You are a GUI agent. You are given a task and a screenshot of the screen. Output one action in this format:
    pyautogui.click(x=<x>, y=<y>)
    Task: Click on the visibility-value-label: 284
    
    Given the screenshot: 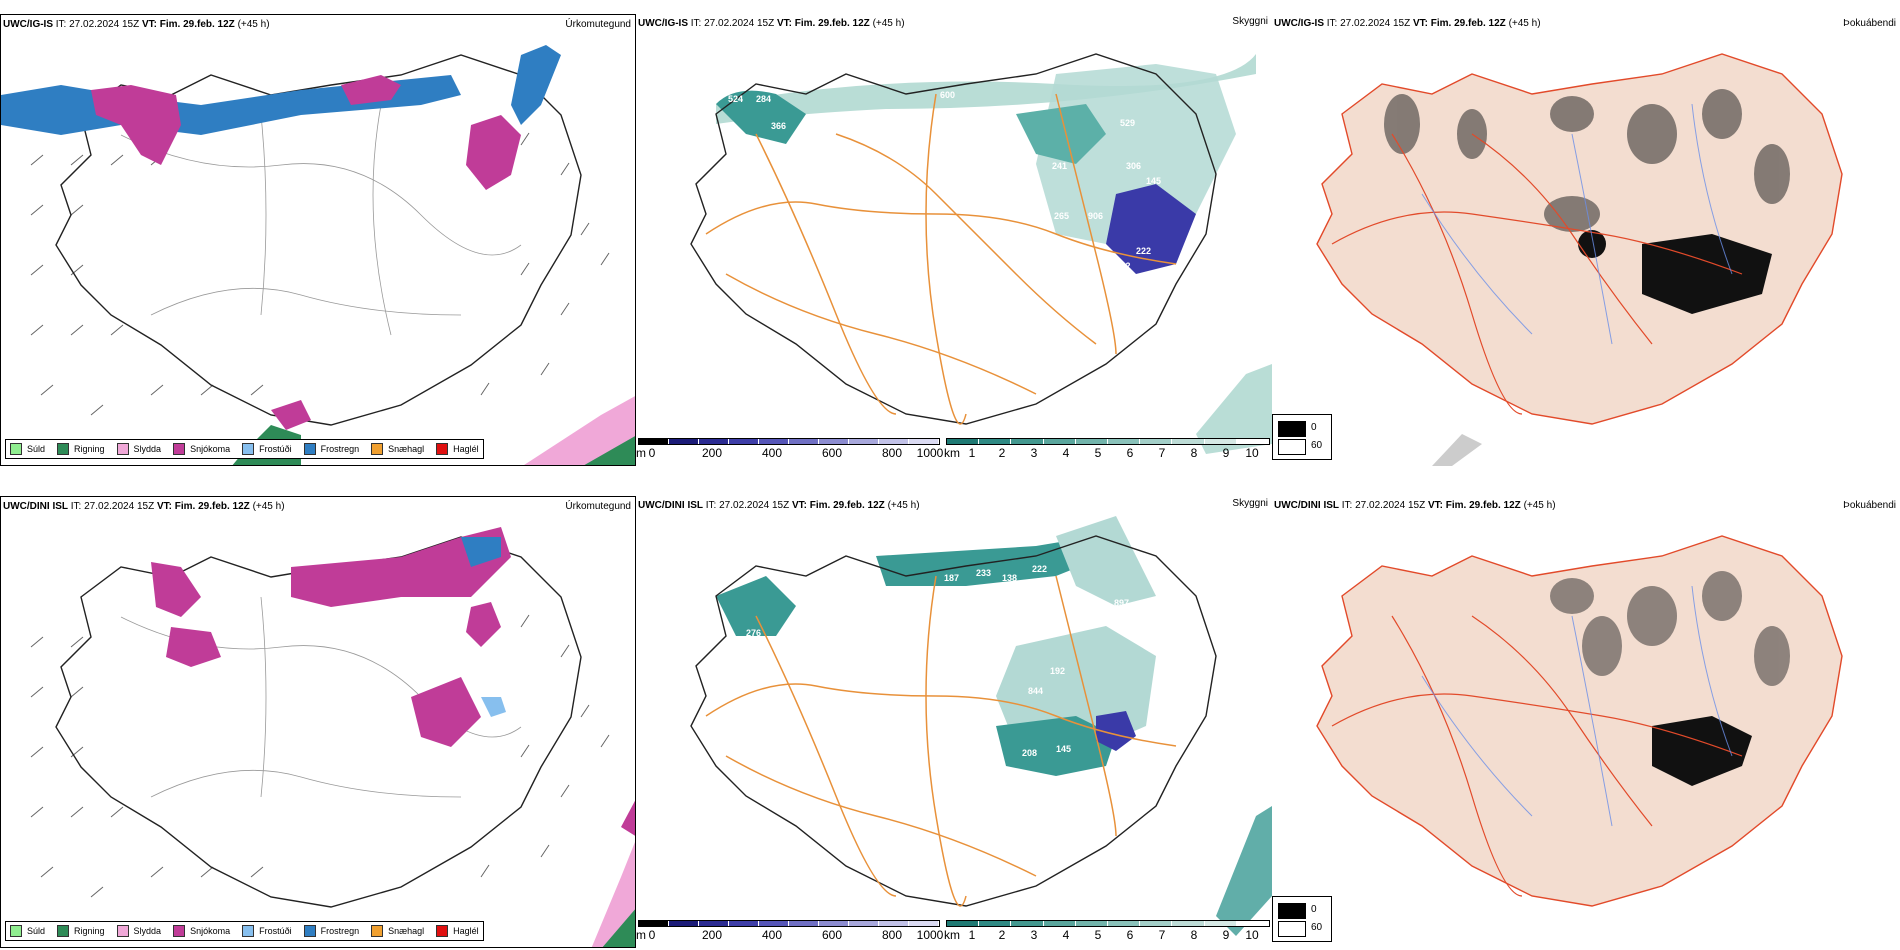 What is the action you would take?
    pyautogui.click(x=763, y=99)
    